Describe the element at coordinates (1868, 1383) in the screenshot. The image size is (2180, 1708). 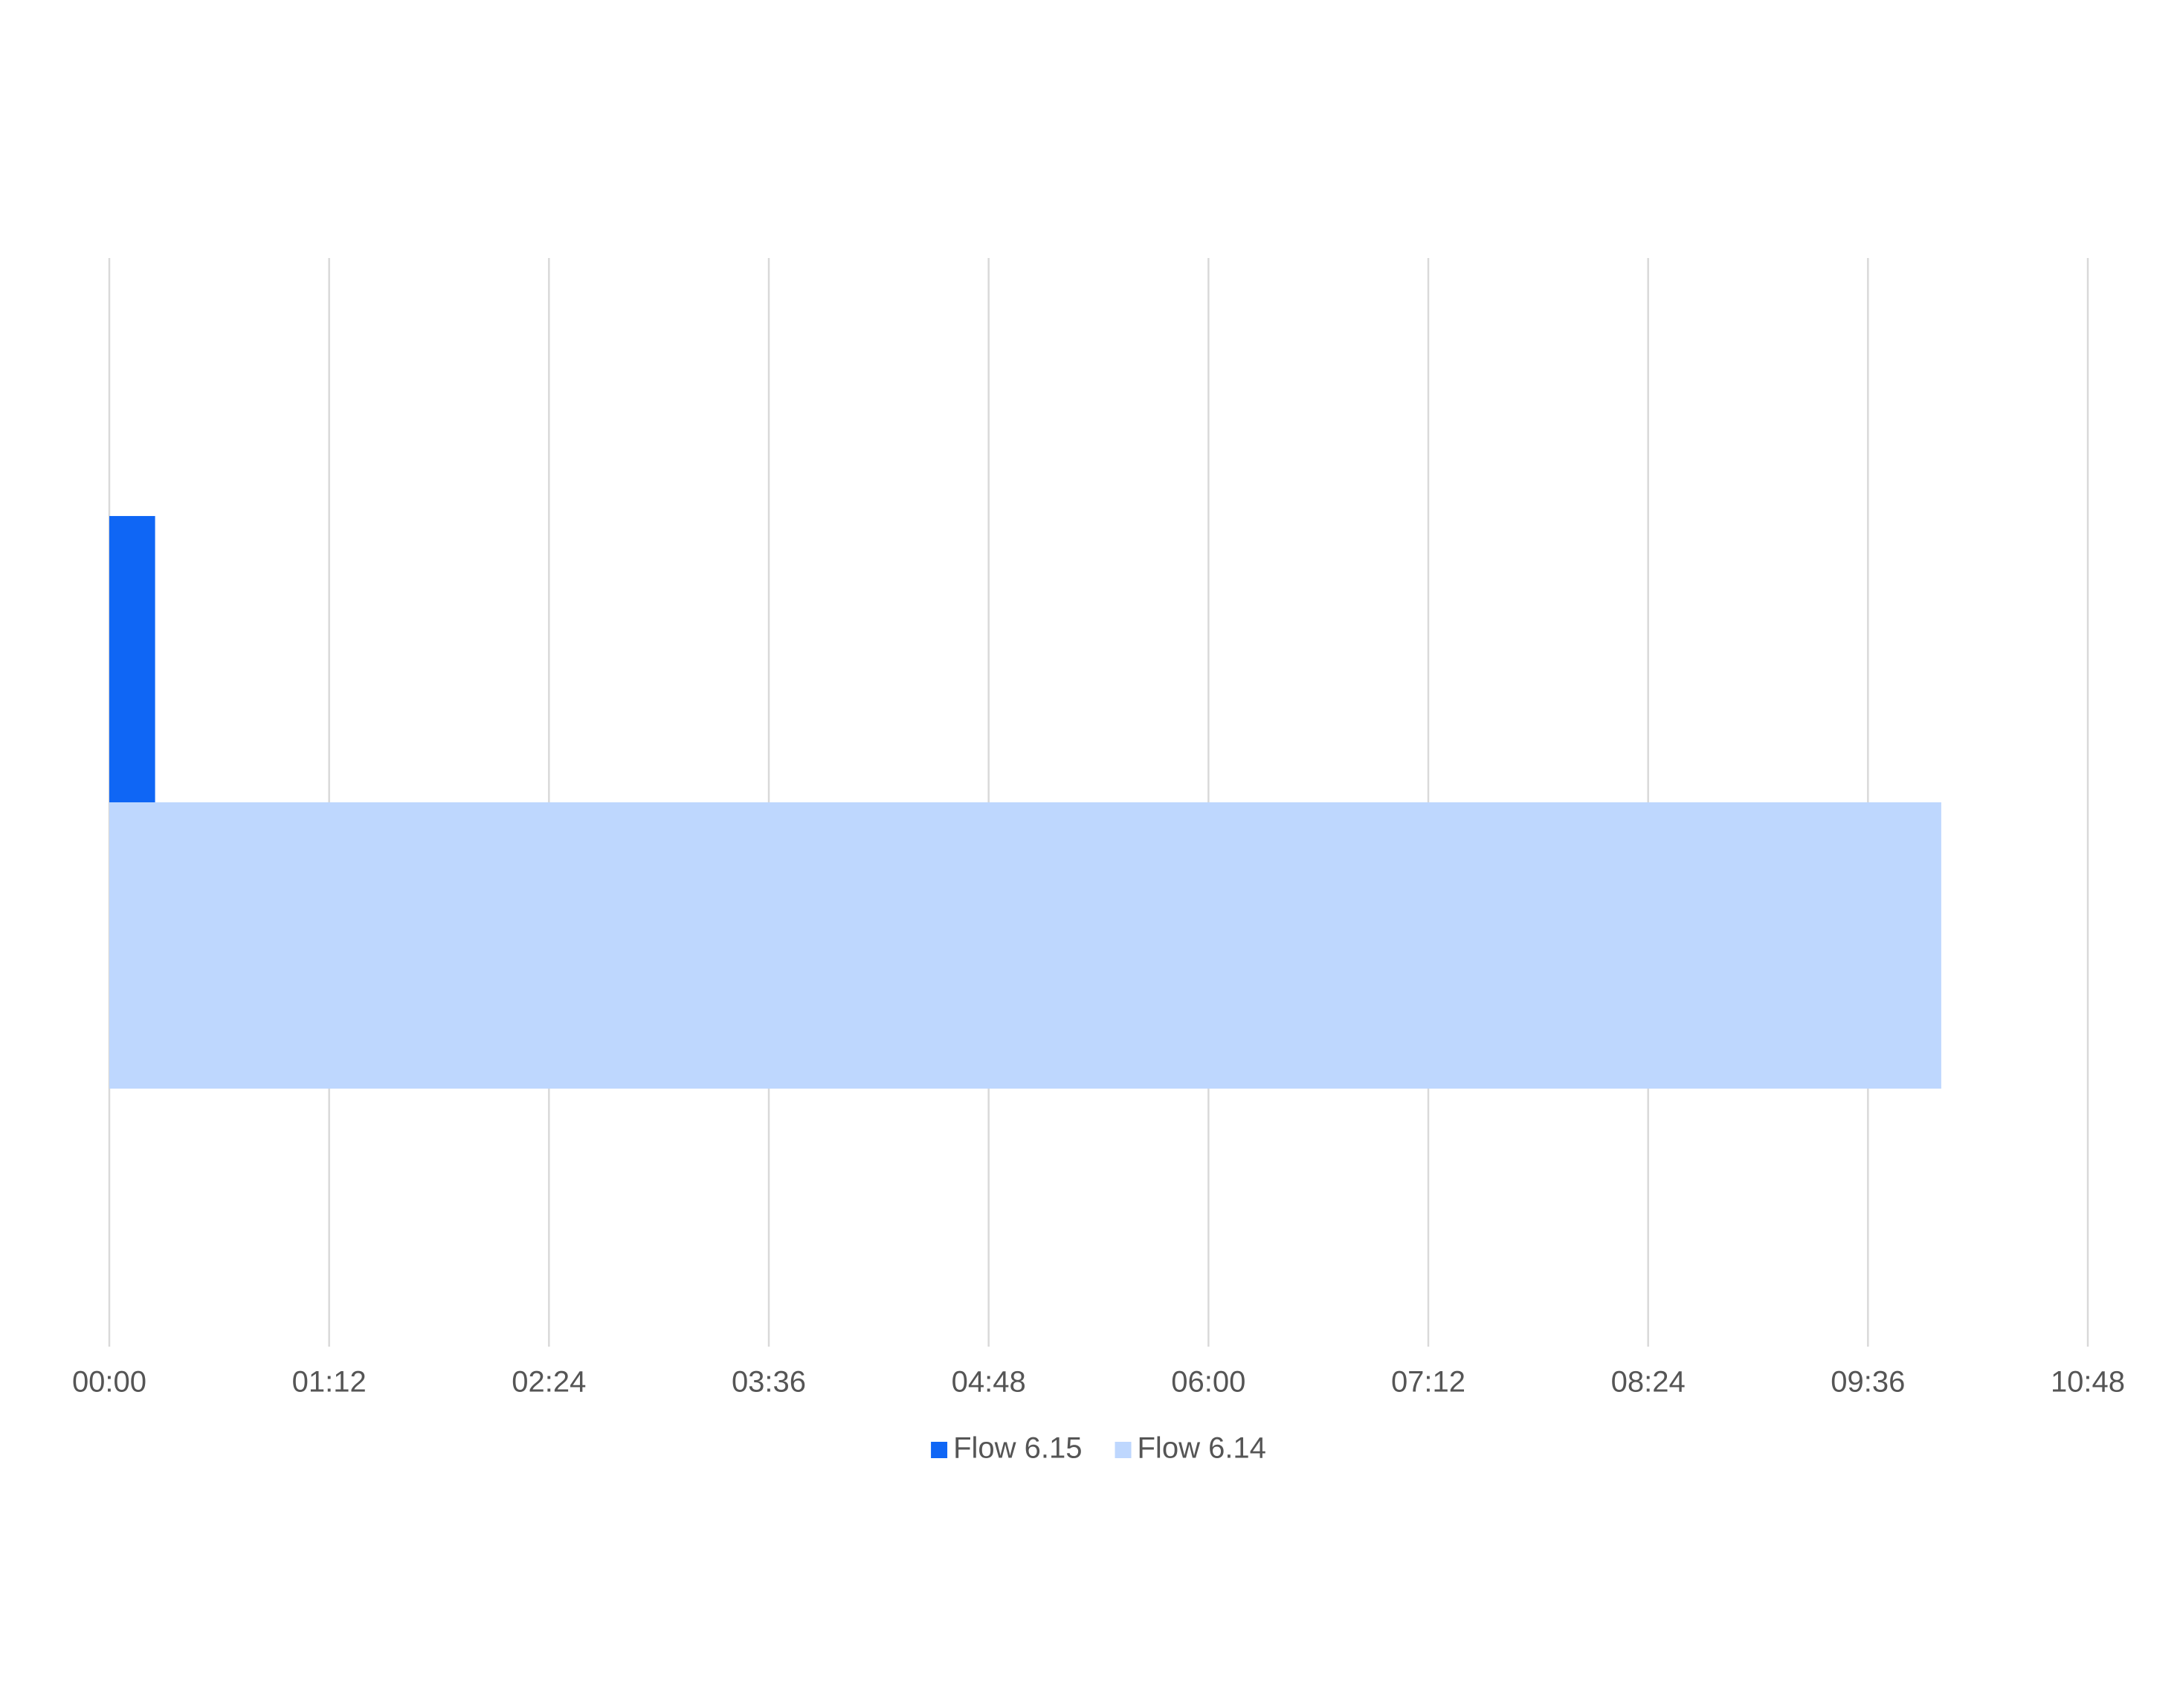
I see `x-tick-label: 09:36` at that location.